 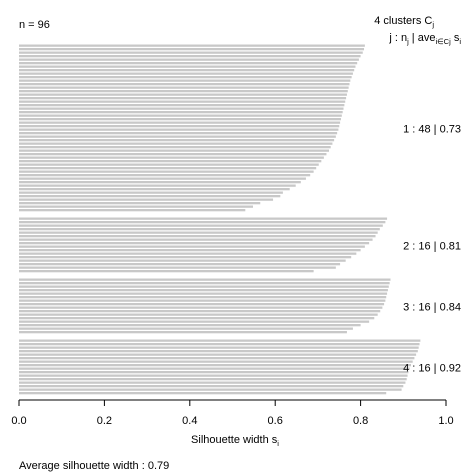 What do you see at coordinates (232, 413) in the screenshot?
I see `x-axis-ticks: 0.0 0.2 0.4 0.6 0.8 1.0` at bounding box center [232, 413].